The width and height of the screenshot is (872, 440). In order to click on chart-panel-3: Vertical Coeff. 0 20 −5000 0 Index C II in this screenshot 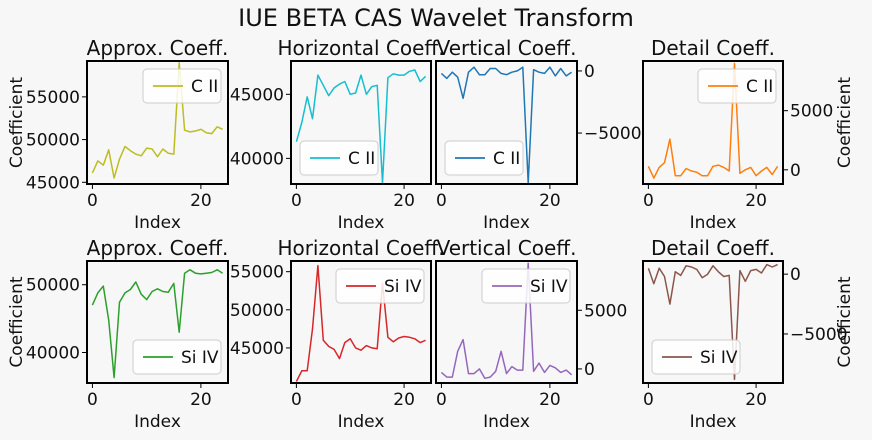, I will do `click(538, 134)`.